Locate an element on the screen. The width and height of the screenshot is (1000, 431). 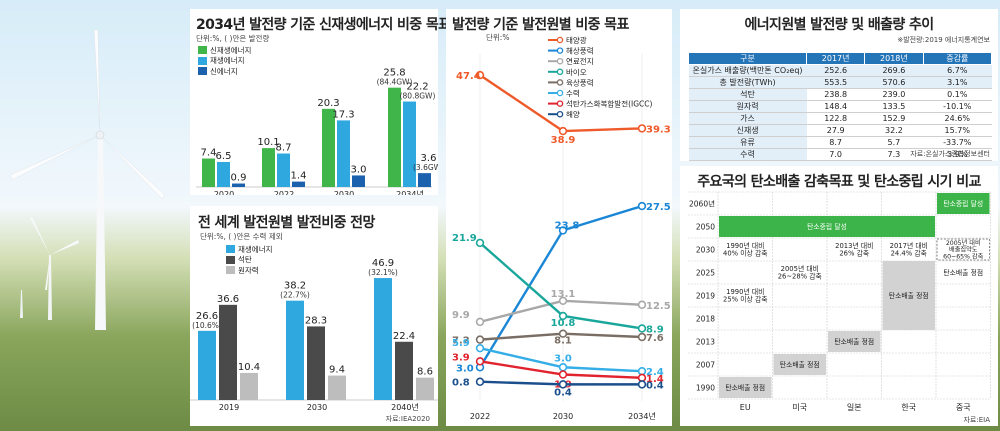
neutral-2050-cell-box is located at coordinates (827, 226).